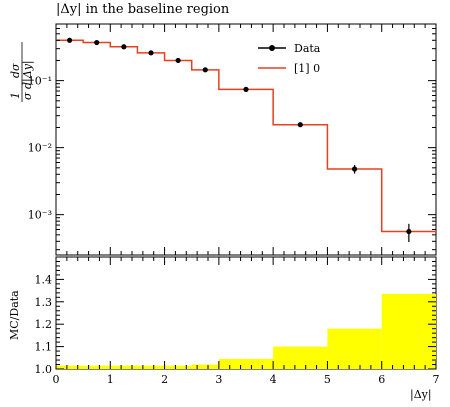 This screenshot has height=407, width=450. I want to click on legend-data-marker, so click(272, 48).